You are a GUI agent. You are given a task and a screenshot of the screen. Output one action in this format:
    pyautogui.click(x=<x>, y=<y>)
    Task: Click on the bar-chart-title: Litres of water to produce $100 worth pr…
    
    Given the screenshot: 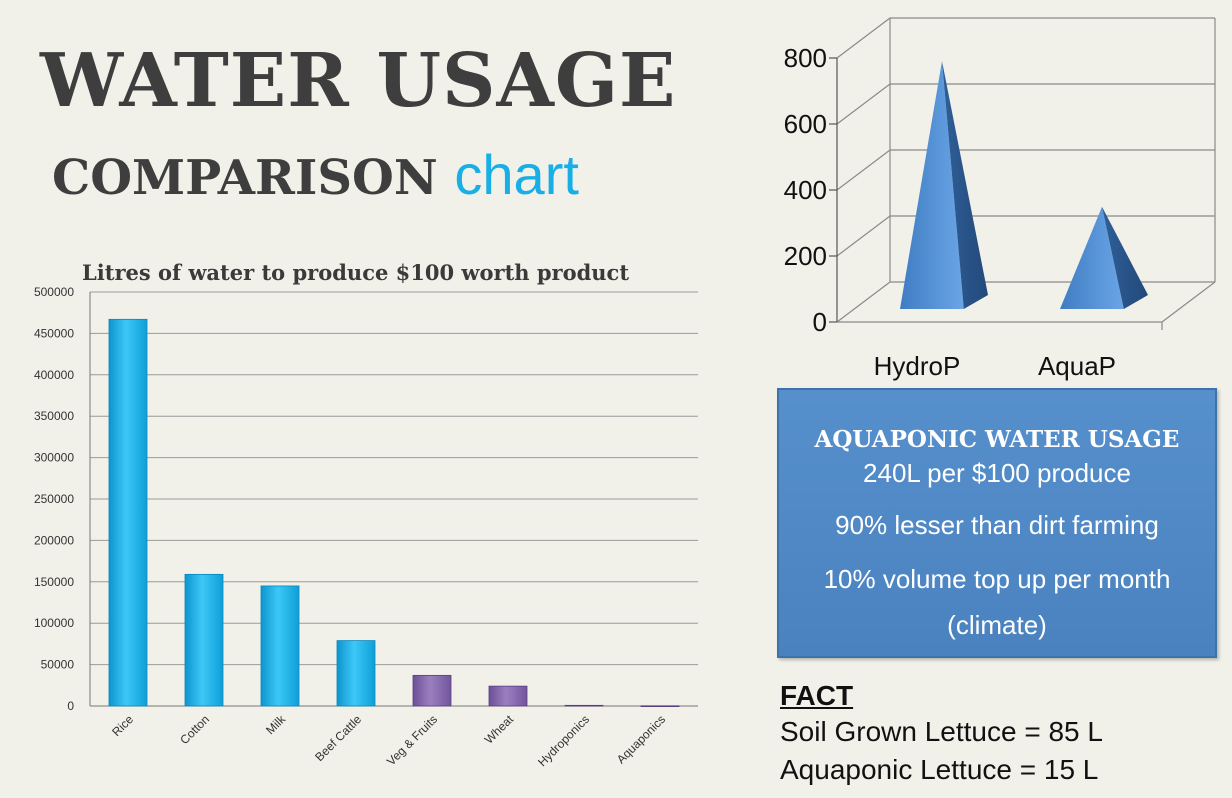 What is the action you would take?
    pyautogui.click(x=356, y=272)
    